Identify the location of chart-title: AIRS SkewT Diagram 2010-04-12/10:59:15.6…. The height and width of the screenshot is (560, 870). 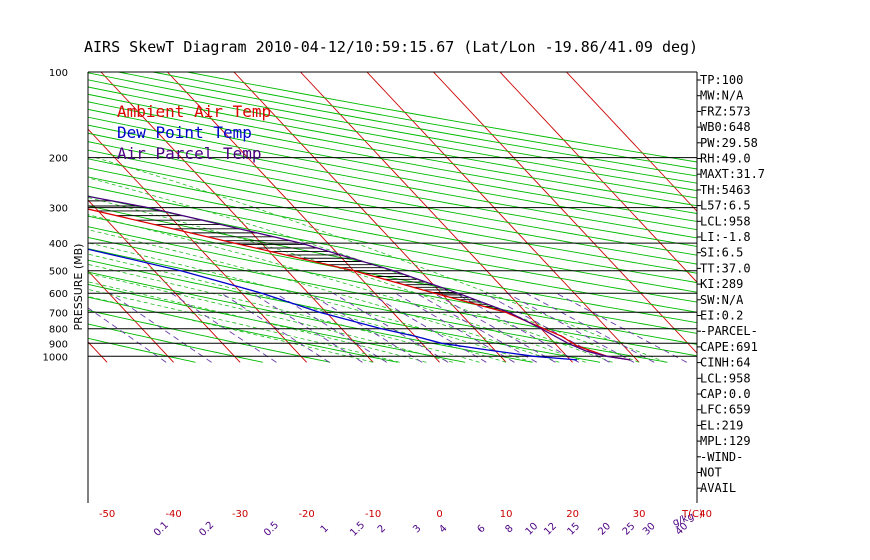
(391, 47).